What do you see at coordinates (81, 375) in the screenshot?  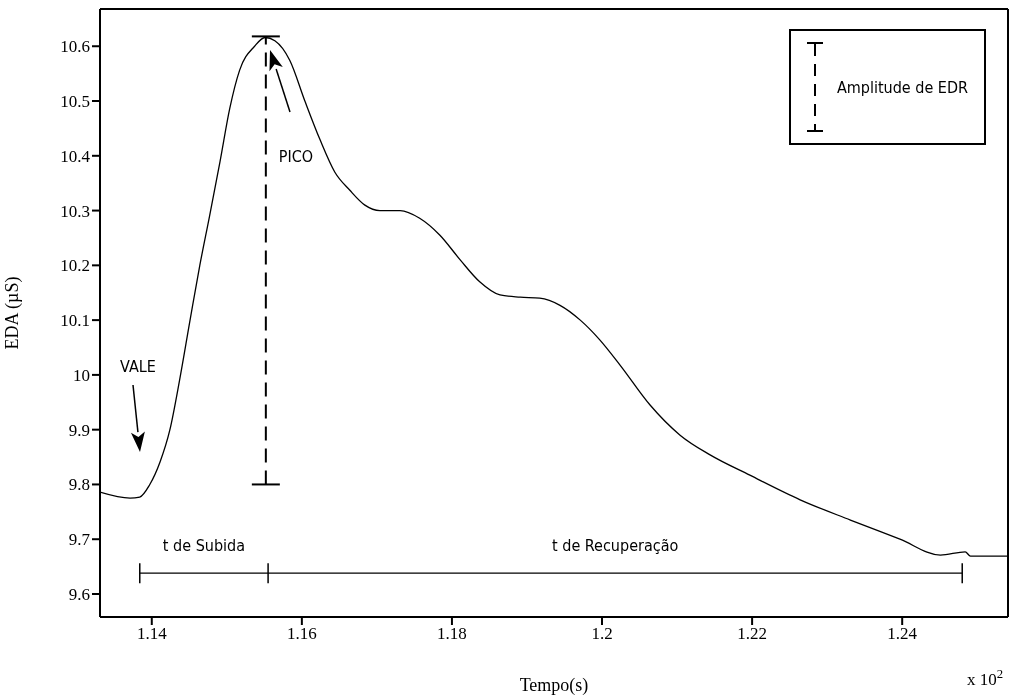 I see `y-tick-label: 10` at bounding box center [81, 375].